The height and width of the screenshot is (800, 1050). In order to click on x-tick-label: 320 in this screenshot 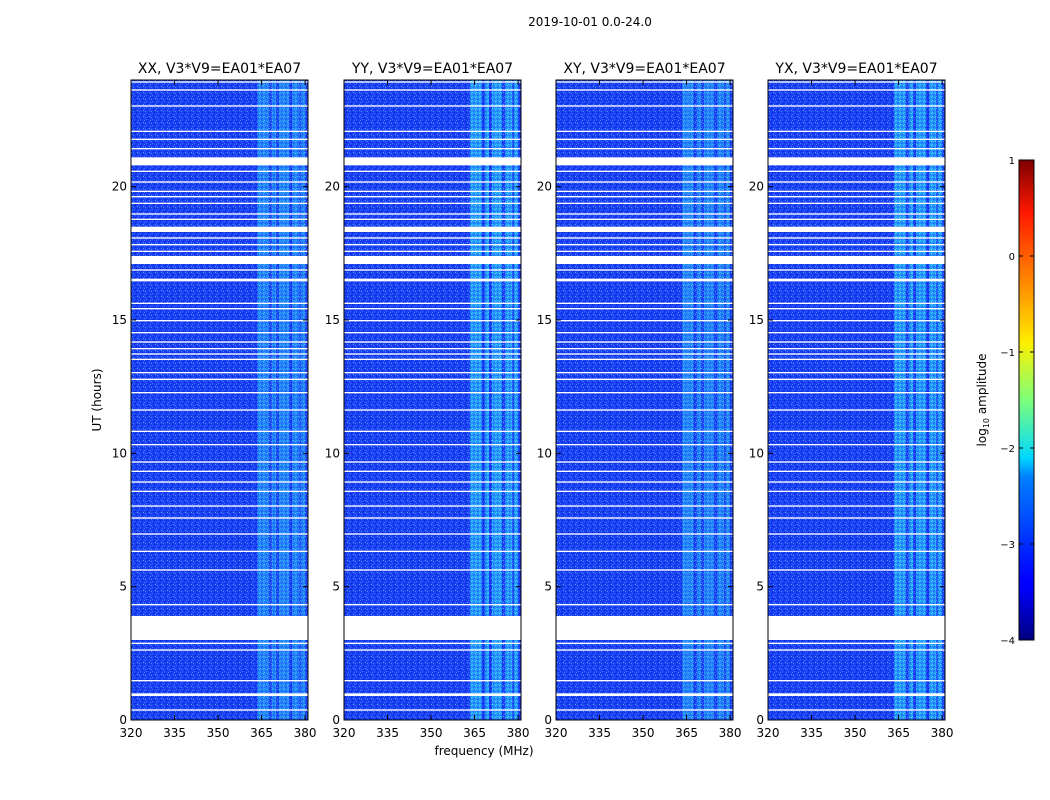, I will do `click(768, 733)`.